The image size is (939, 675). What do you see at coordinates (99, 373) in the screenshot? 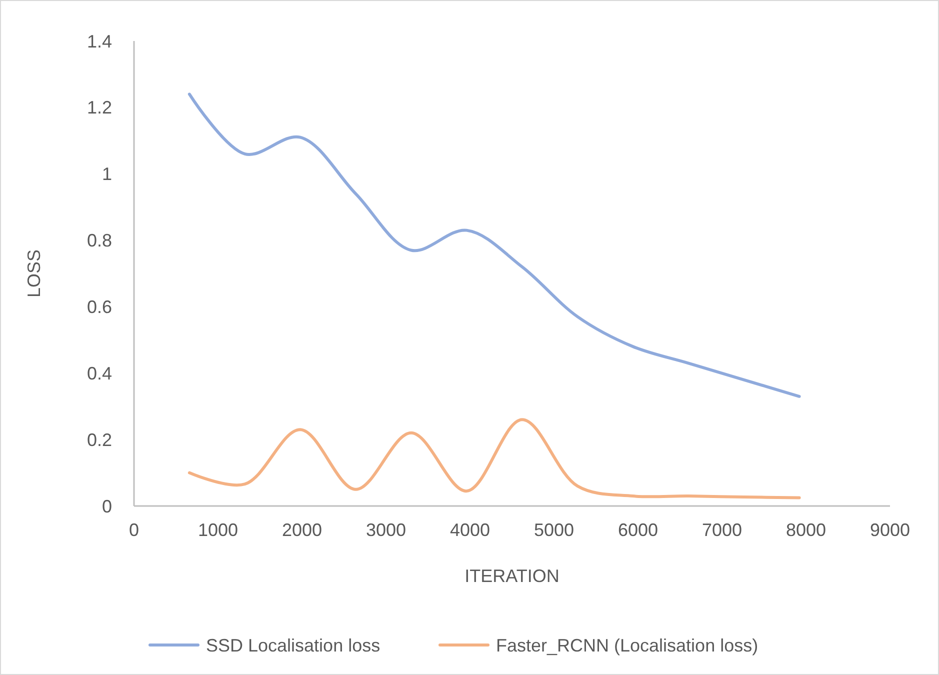
I see `y-tick-label: 0.4` at bounding box center [99, 373].